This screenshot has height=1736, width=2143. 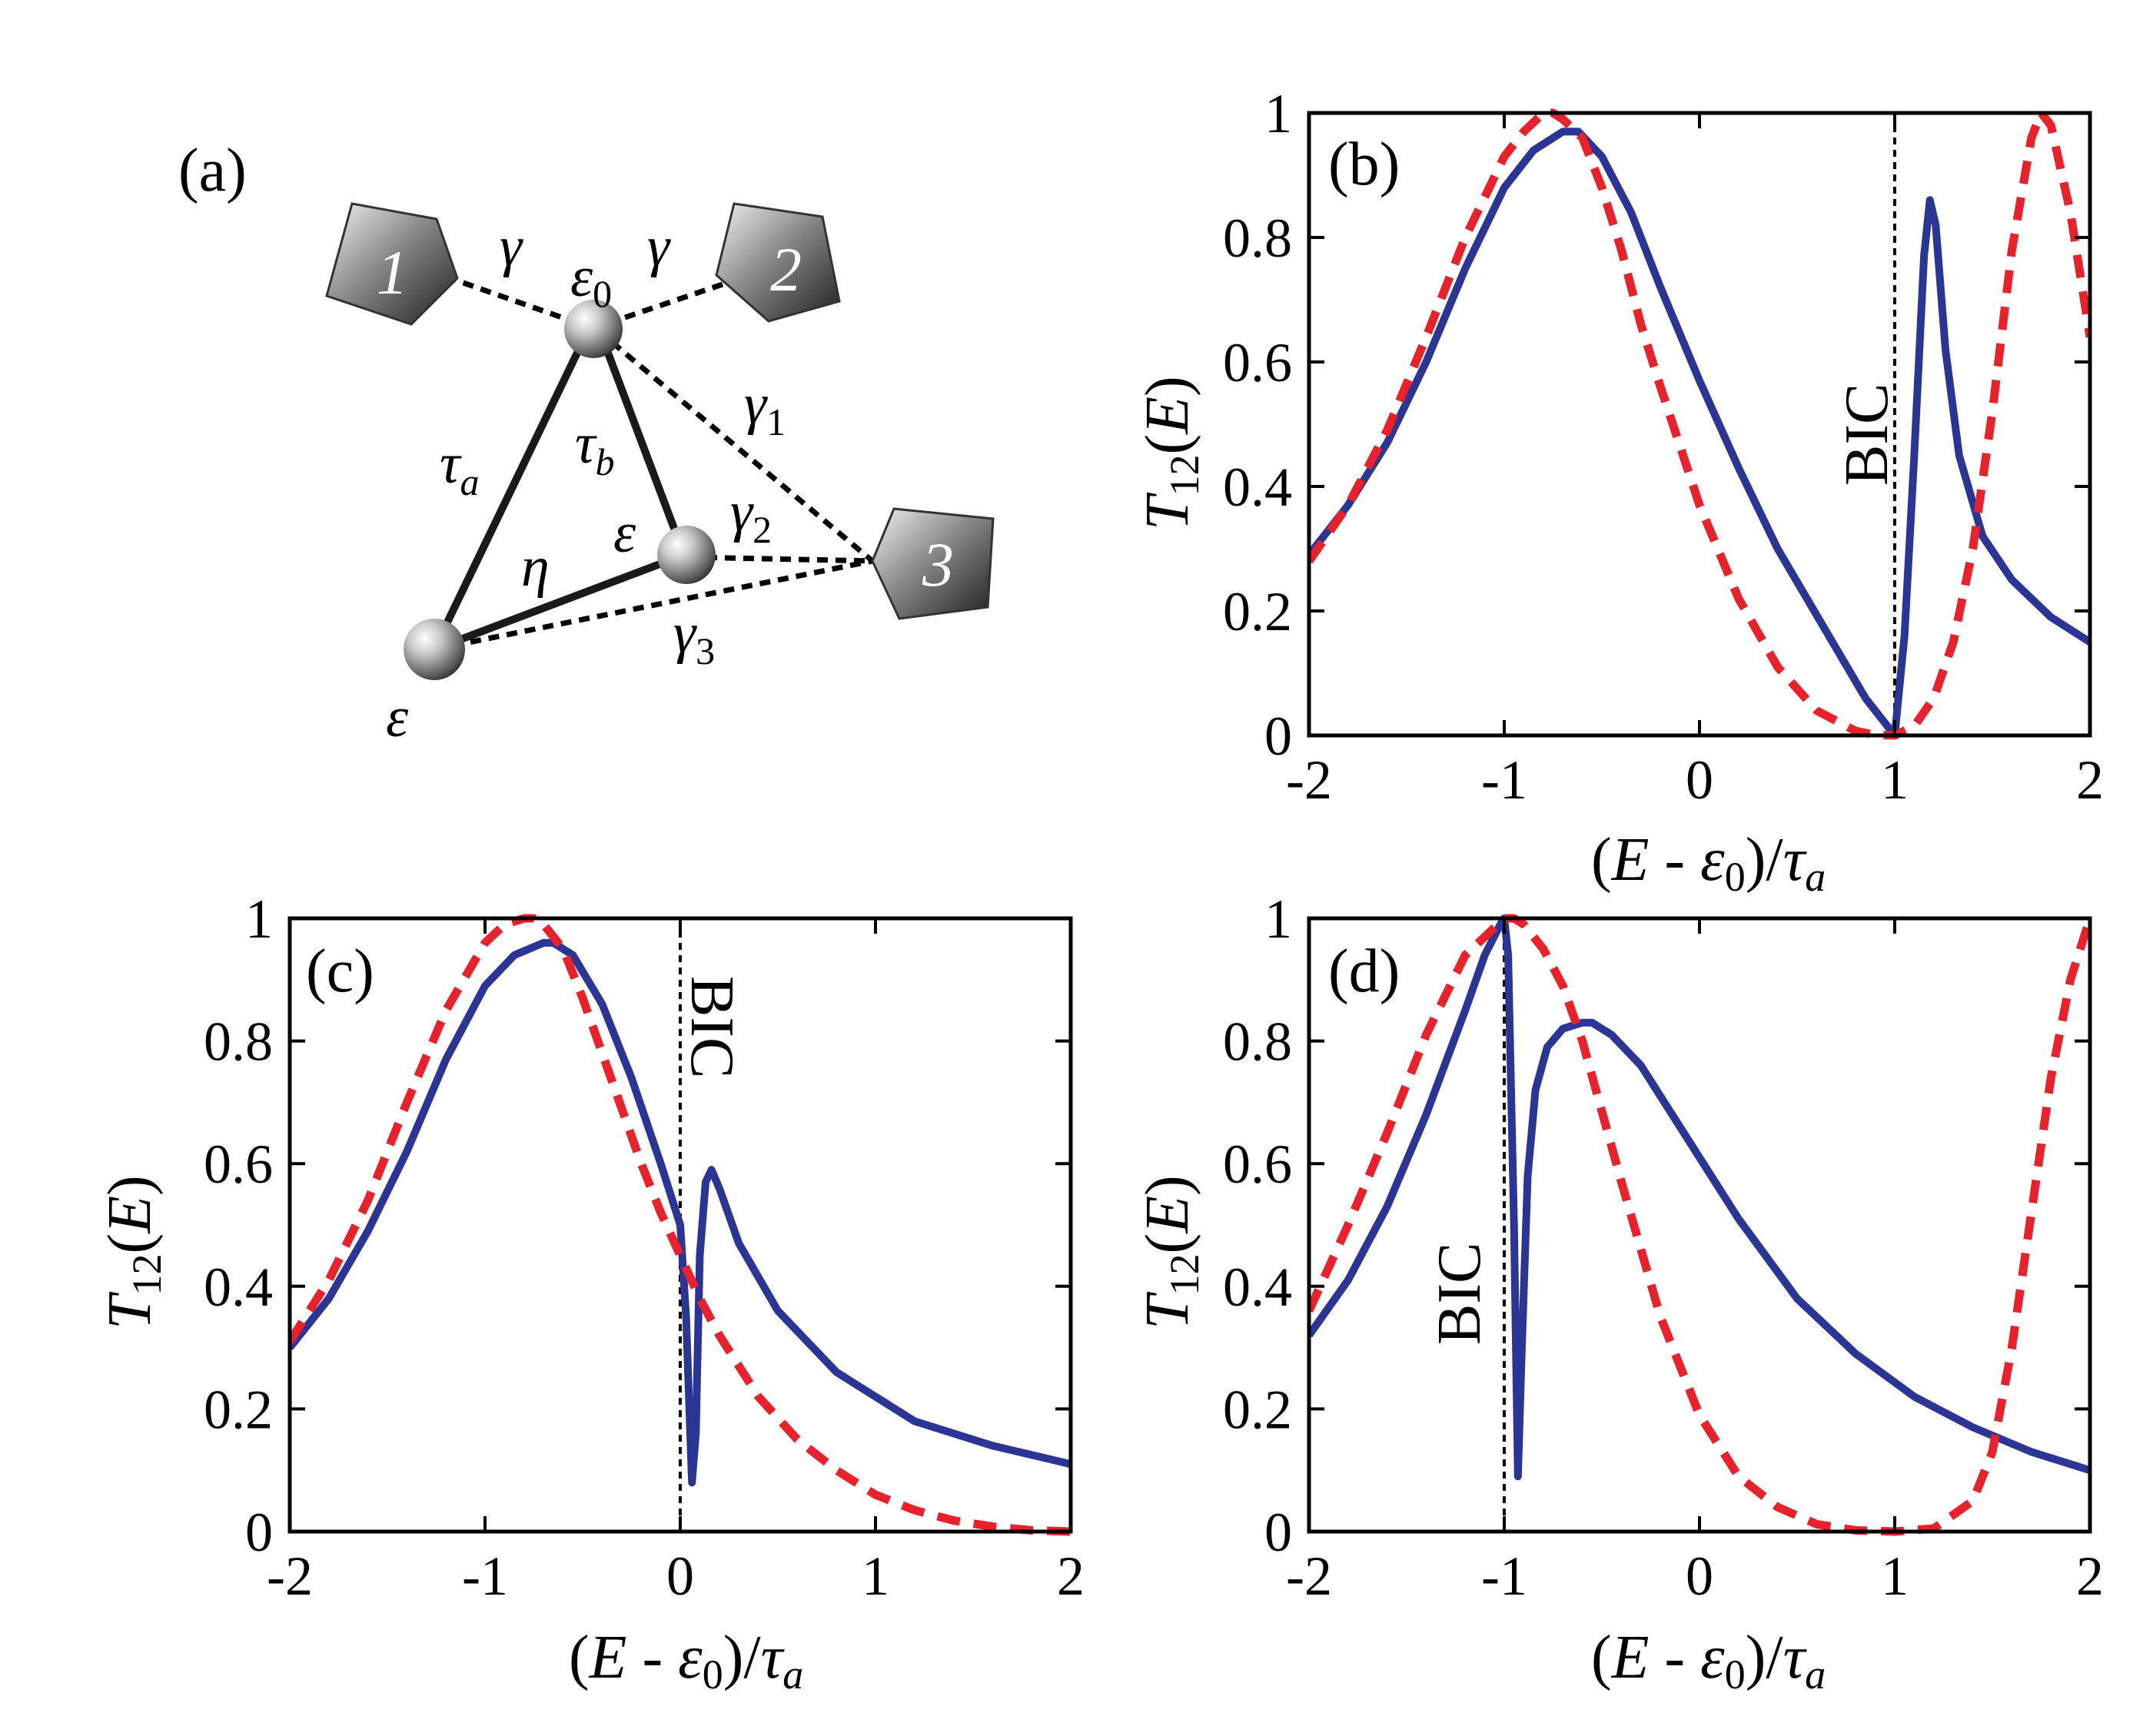 I want to click on site-top, so click(x=593, y=329).